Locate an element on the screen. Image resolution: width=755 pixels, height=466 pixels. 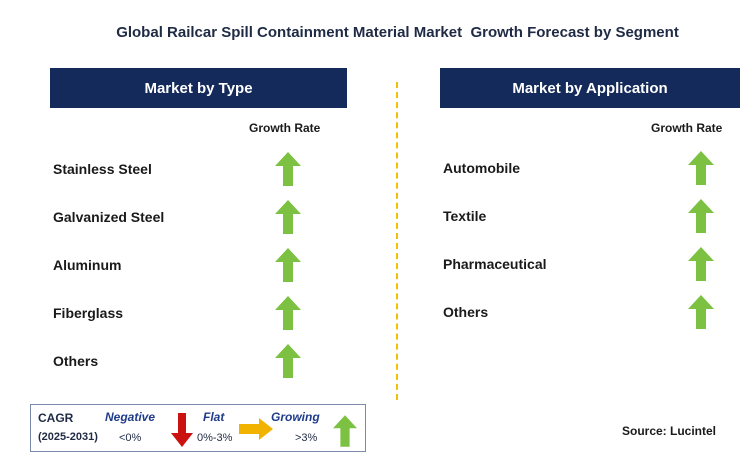
application-row-textile: Textile is located at coordinates (583, 217).